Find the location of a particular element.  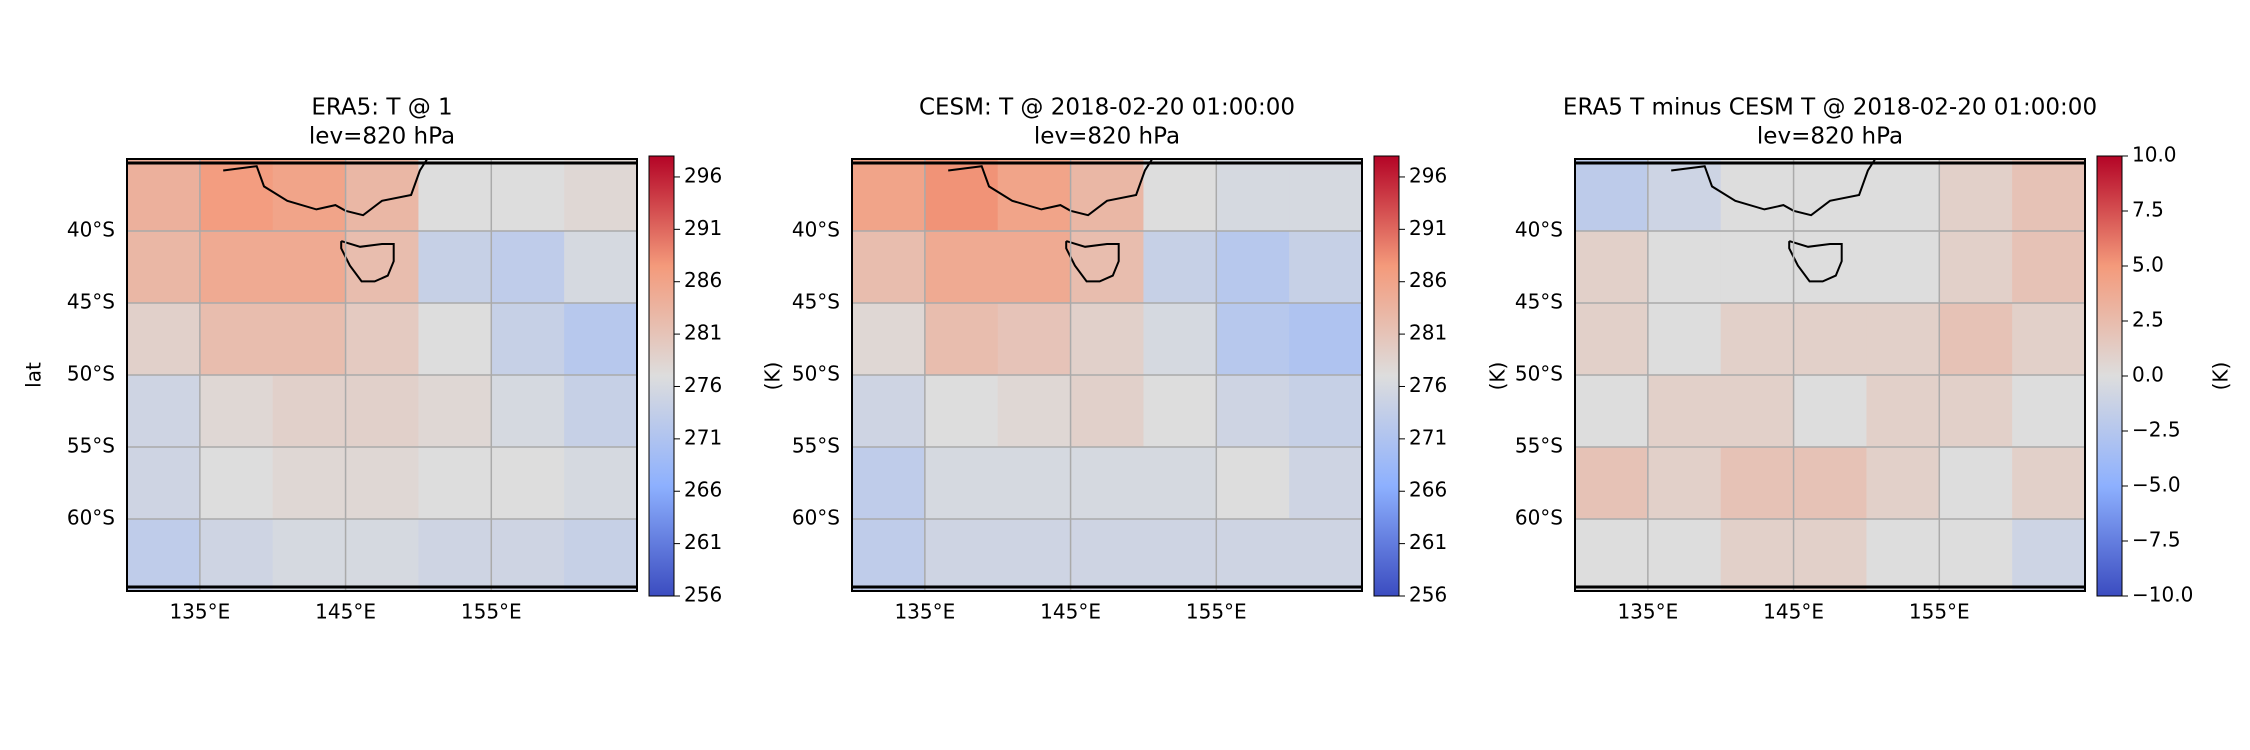

colorbar-tick-label: −5.0 is located at coordinates (2156, 485).